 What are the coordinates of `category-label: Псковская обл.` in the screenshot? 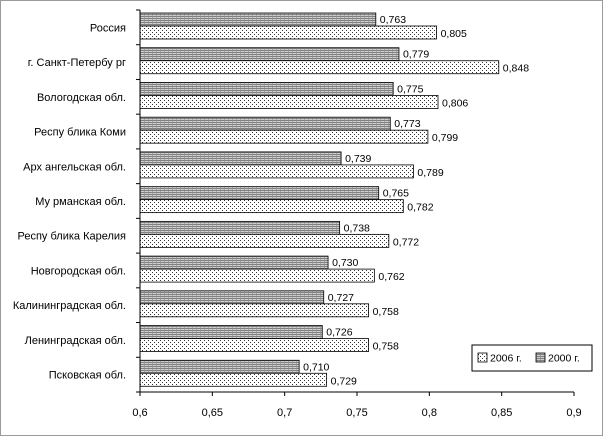 It's located at (87, 376).